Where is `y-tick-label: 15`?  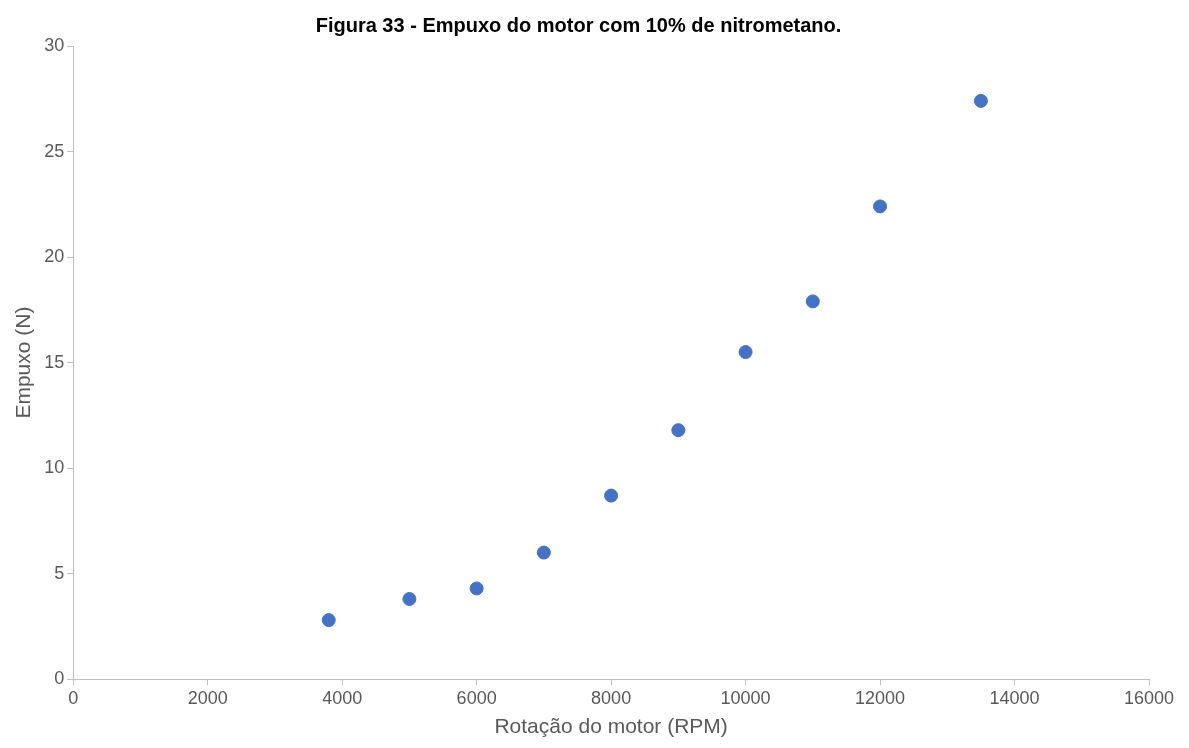 y-tick-label: 15 is located at coordinates (54, 361).